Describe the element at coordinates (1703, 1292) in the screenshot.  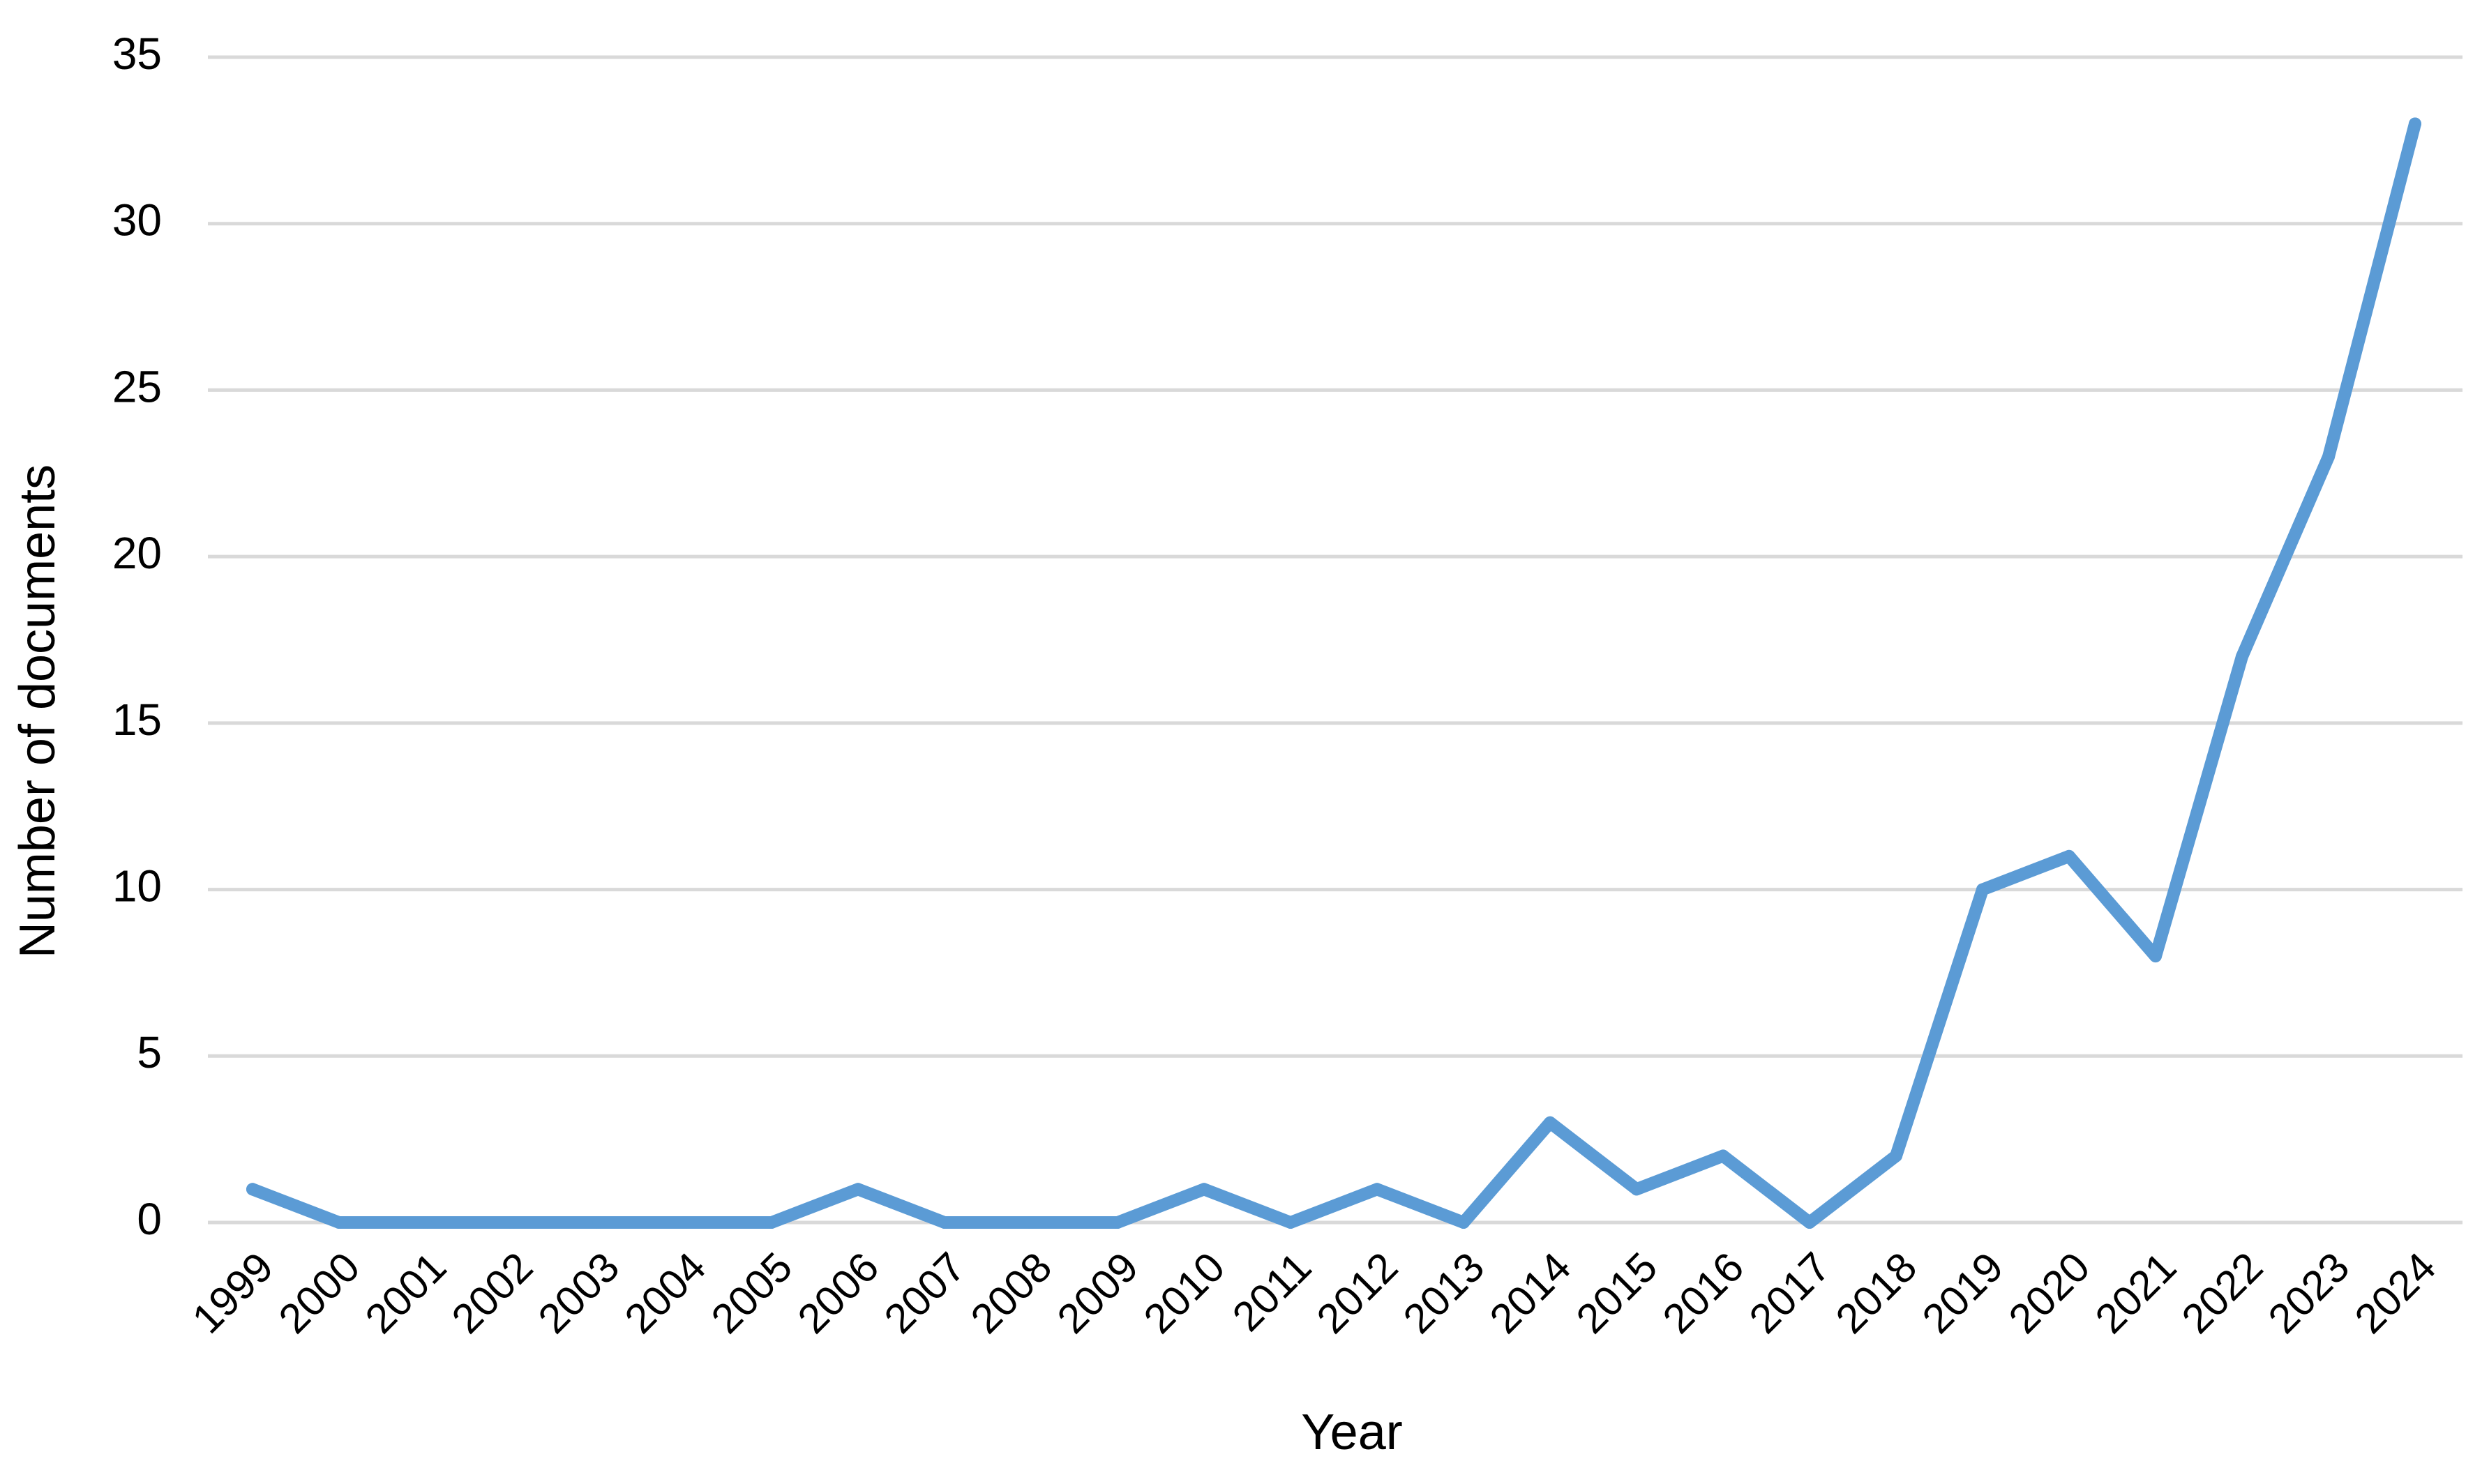
I see `x-tick-label: 2016` at that location.